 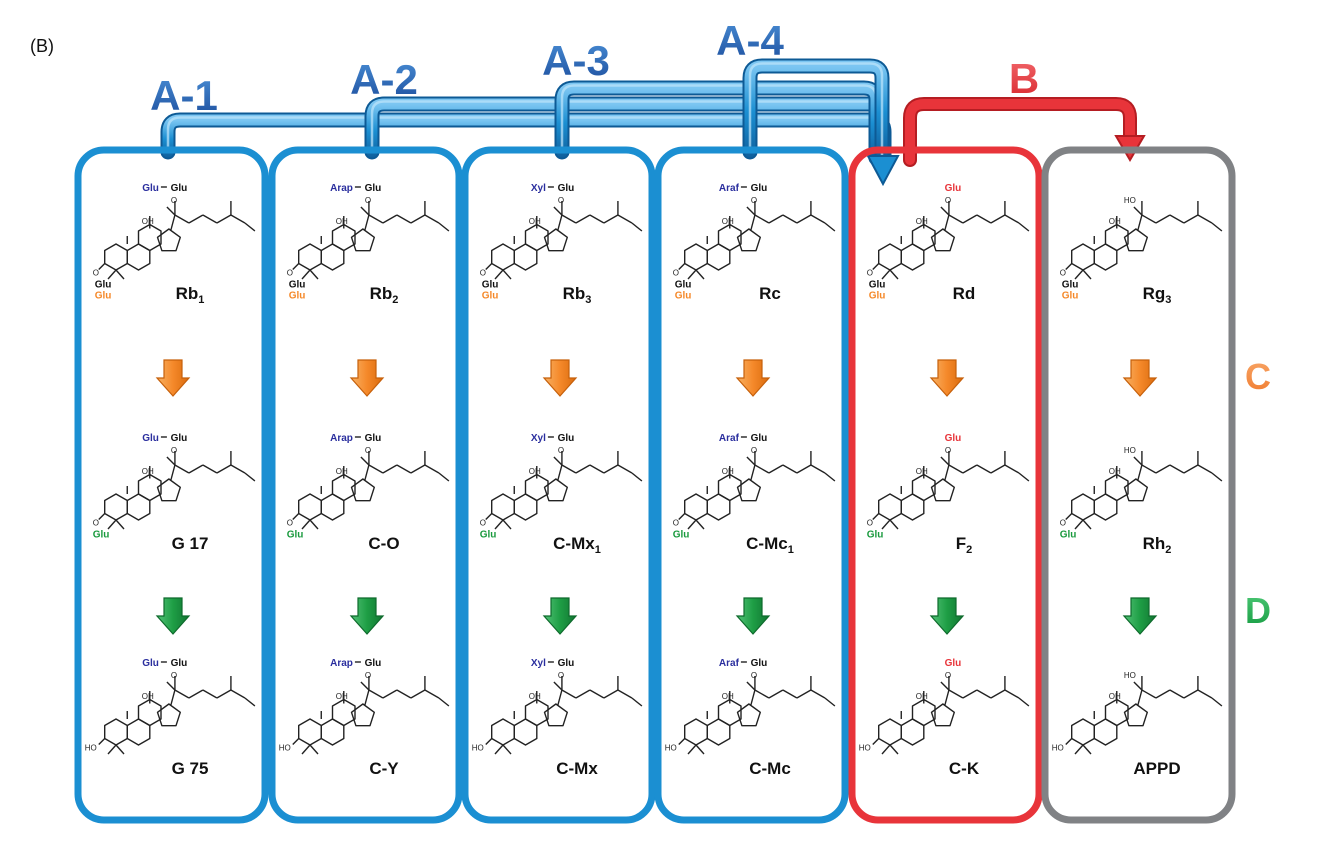 What do you see at coordinates (830, 477) in the screenshot?
I see `chain-methyl` at bounding box center [830, 477].